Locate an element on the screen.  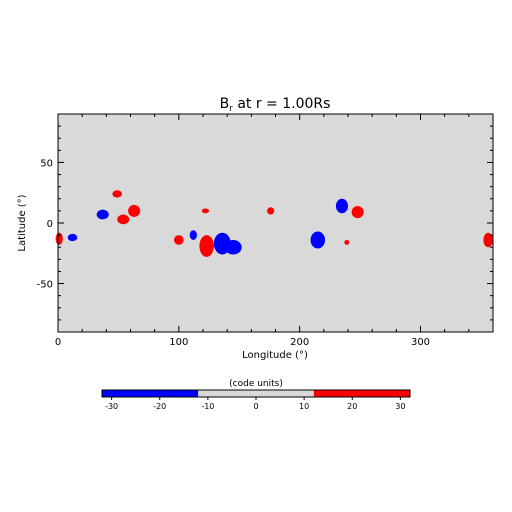
colorbar-tick-label: -10 is located at coordinates (207, 406).